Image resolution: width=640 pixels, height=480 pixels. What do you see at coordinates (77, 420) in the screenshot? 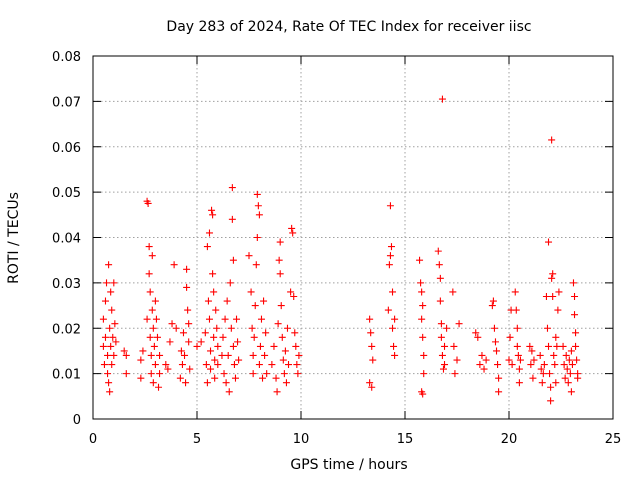
I see `y-tick-label: 0` at bounding box center [77, 420].